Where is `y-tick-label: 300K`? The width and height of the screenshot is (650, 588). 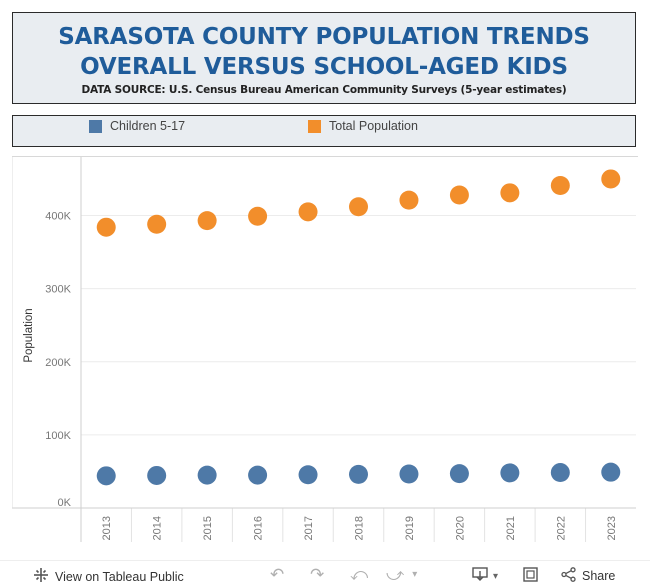
y-tick-label: 300K is located at coordinates (58, 290).